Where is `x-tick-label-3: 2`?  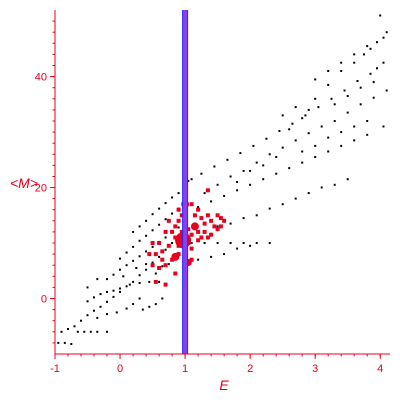
x-tick-label-3: 2 is located at coordinates (250, 369).